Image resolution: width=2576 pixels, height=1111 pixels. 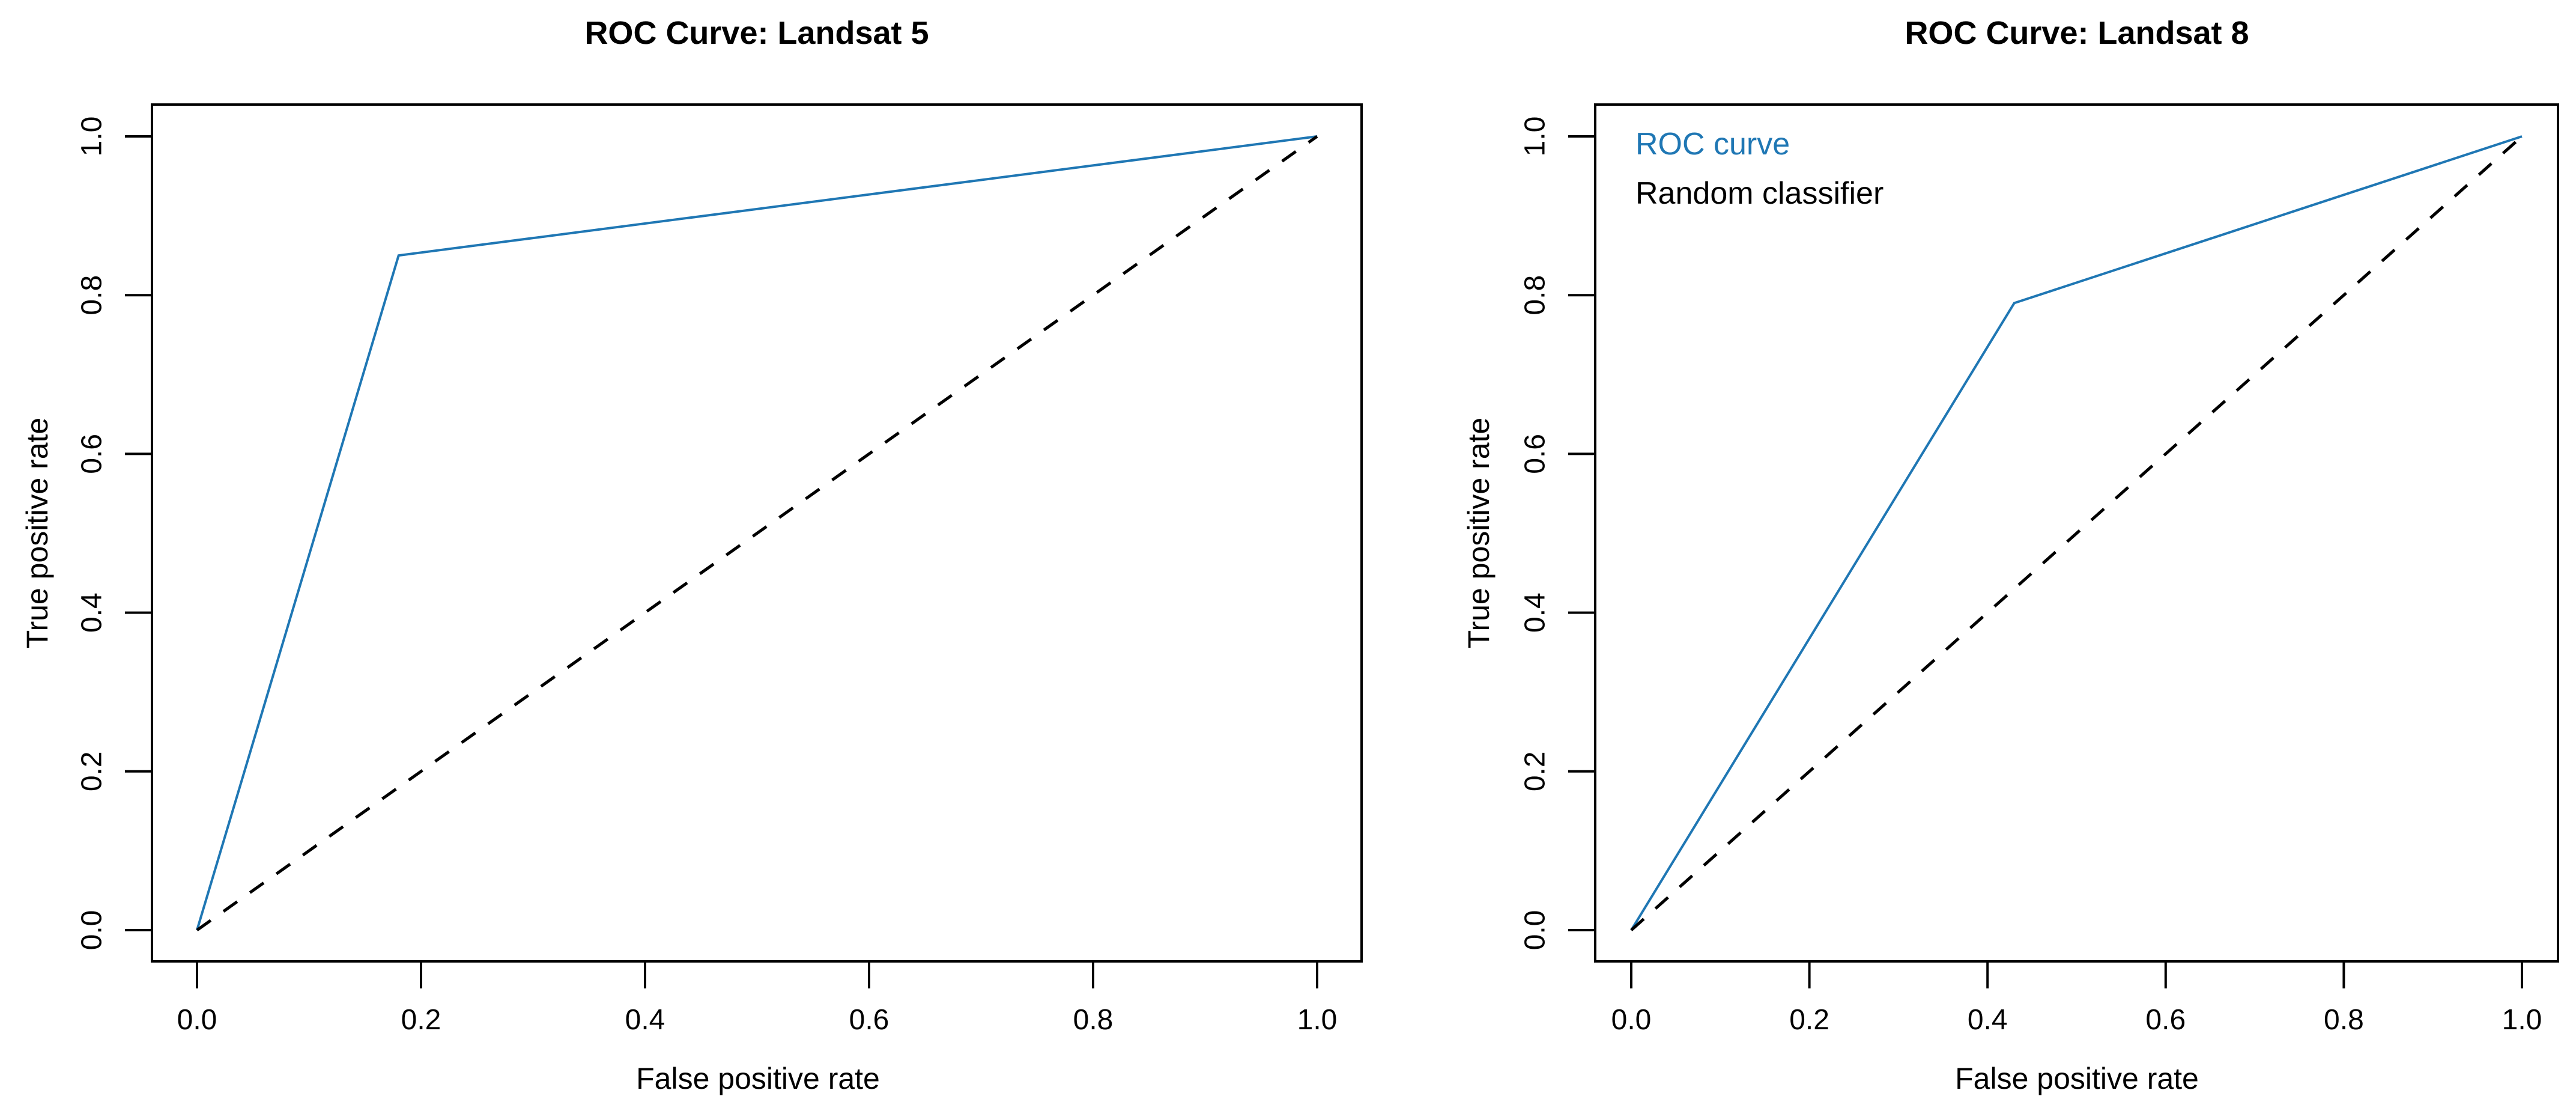 I want to click on y-axis-label-landsat8: True positive rate, so click(x=1479, y=533).